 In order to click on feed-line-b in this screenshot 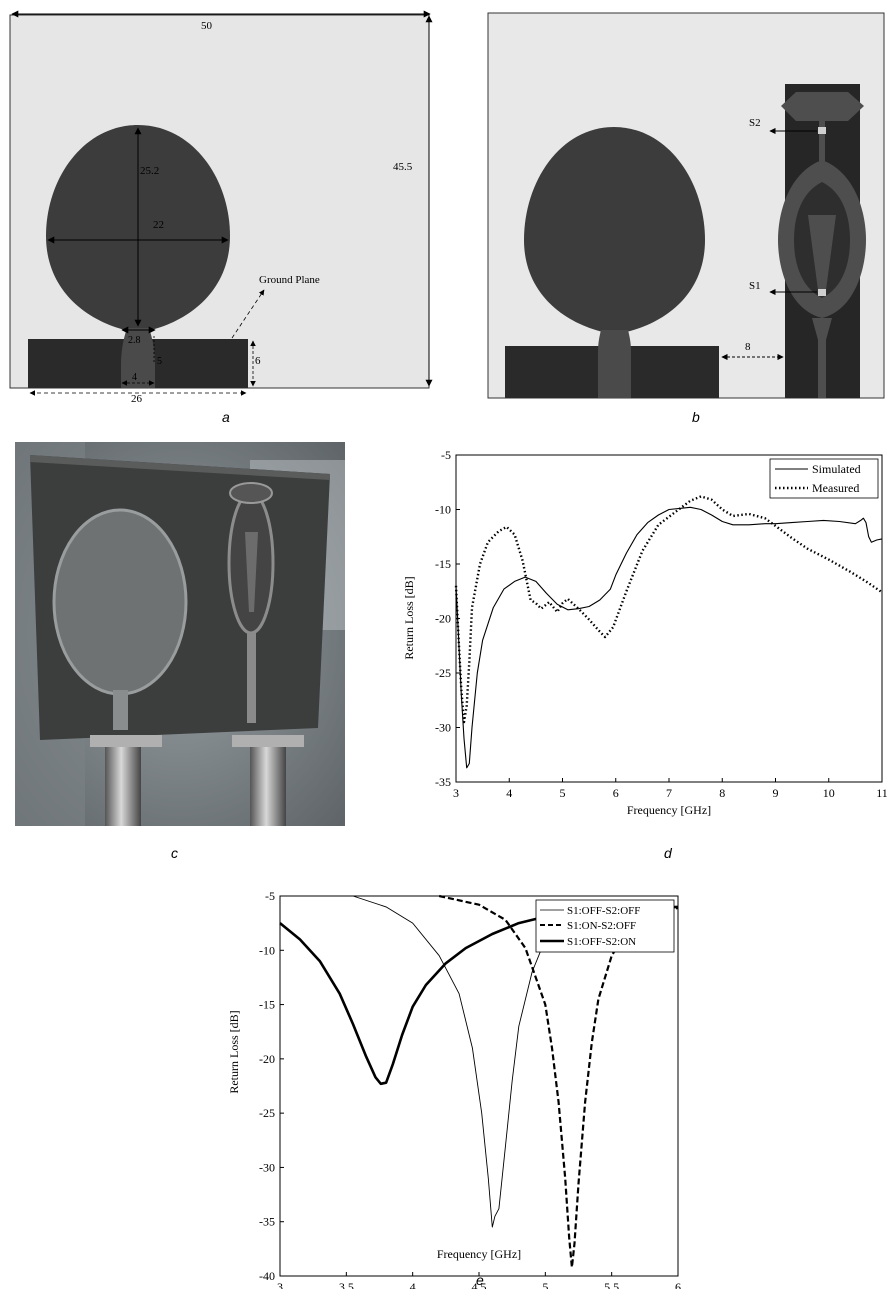, I will do `click(614, 364)`.